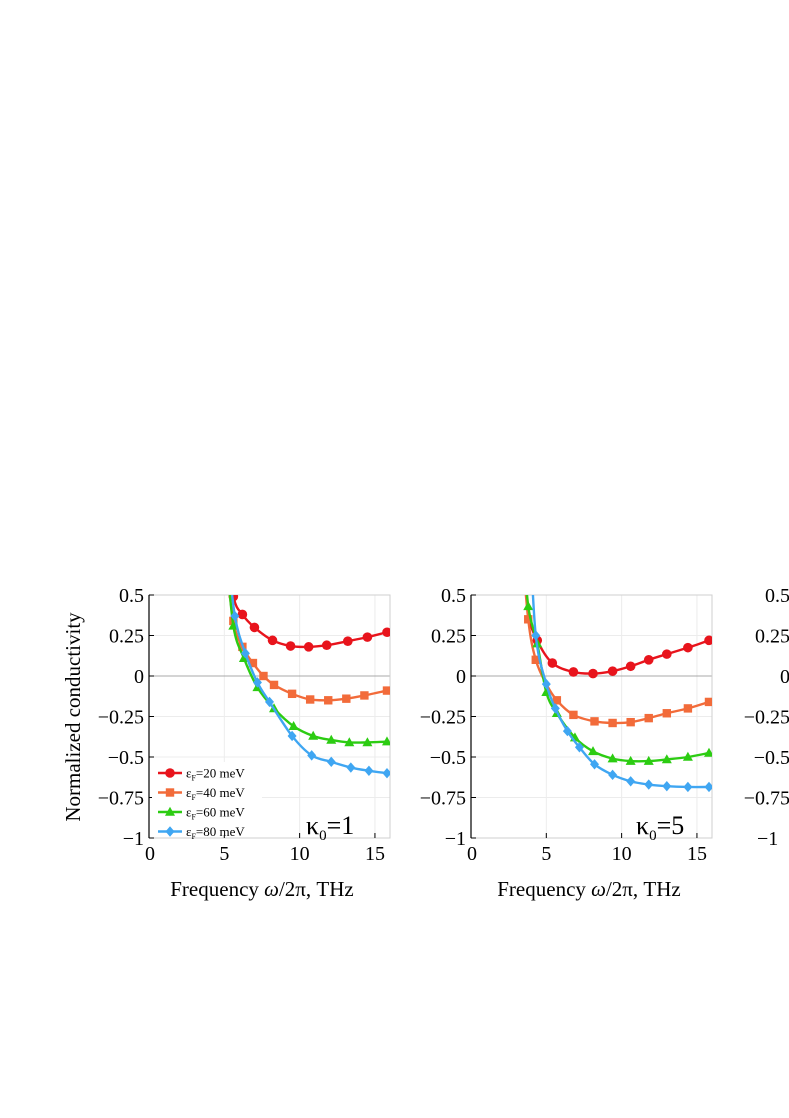  I want to click on kappa-label: κ0=5, so click(660, 827).